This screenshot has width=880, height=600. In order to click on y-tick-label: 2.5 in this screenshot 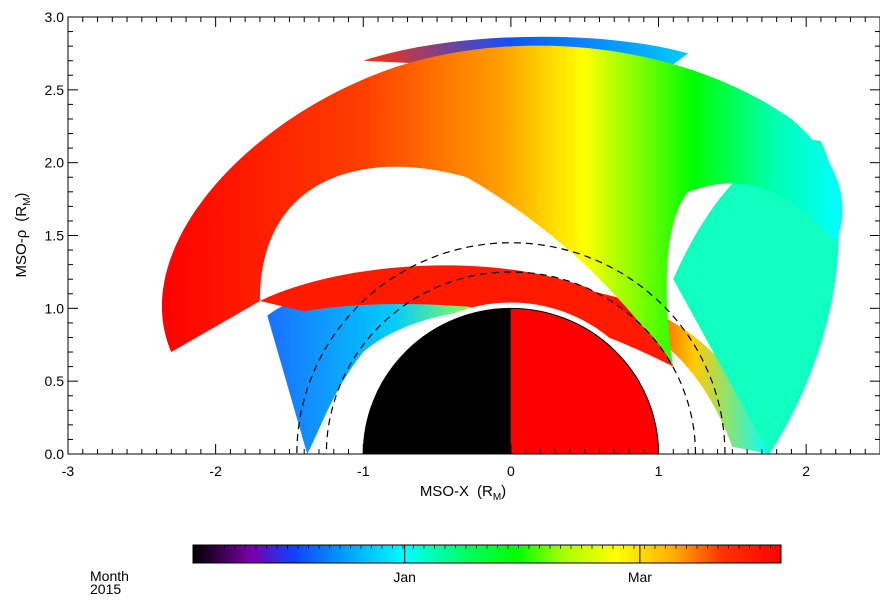, I will do `click(55, 90)`.